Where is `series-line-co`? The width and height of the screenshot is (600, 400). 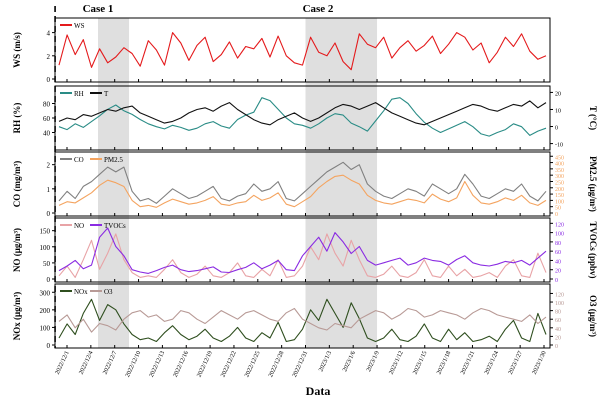
series-line-co is located at coordinates (302, 182).